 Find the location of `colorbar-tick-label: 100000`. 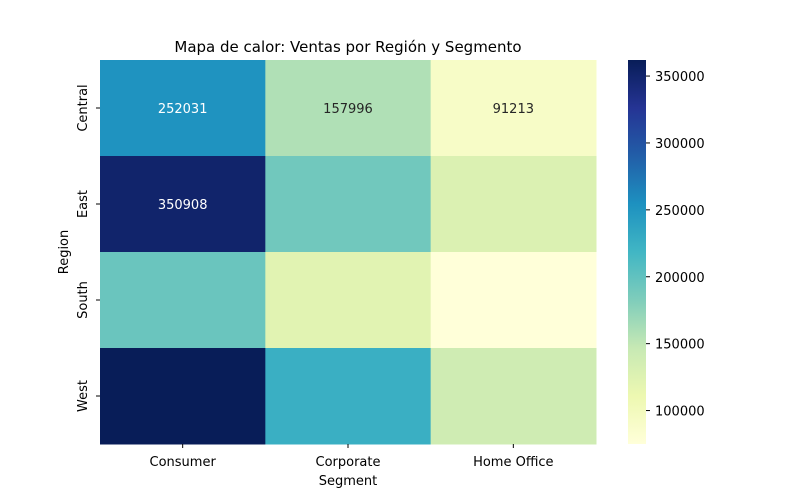

colorbar-tick-label: 100000 is located at coordinates (680, 412).